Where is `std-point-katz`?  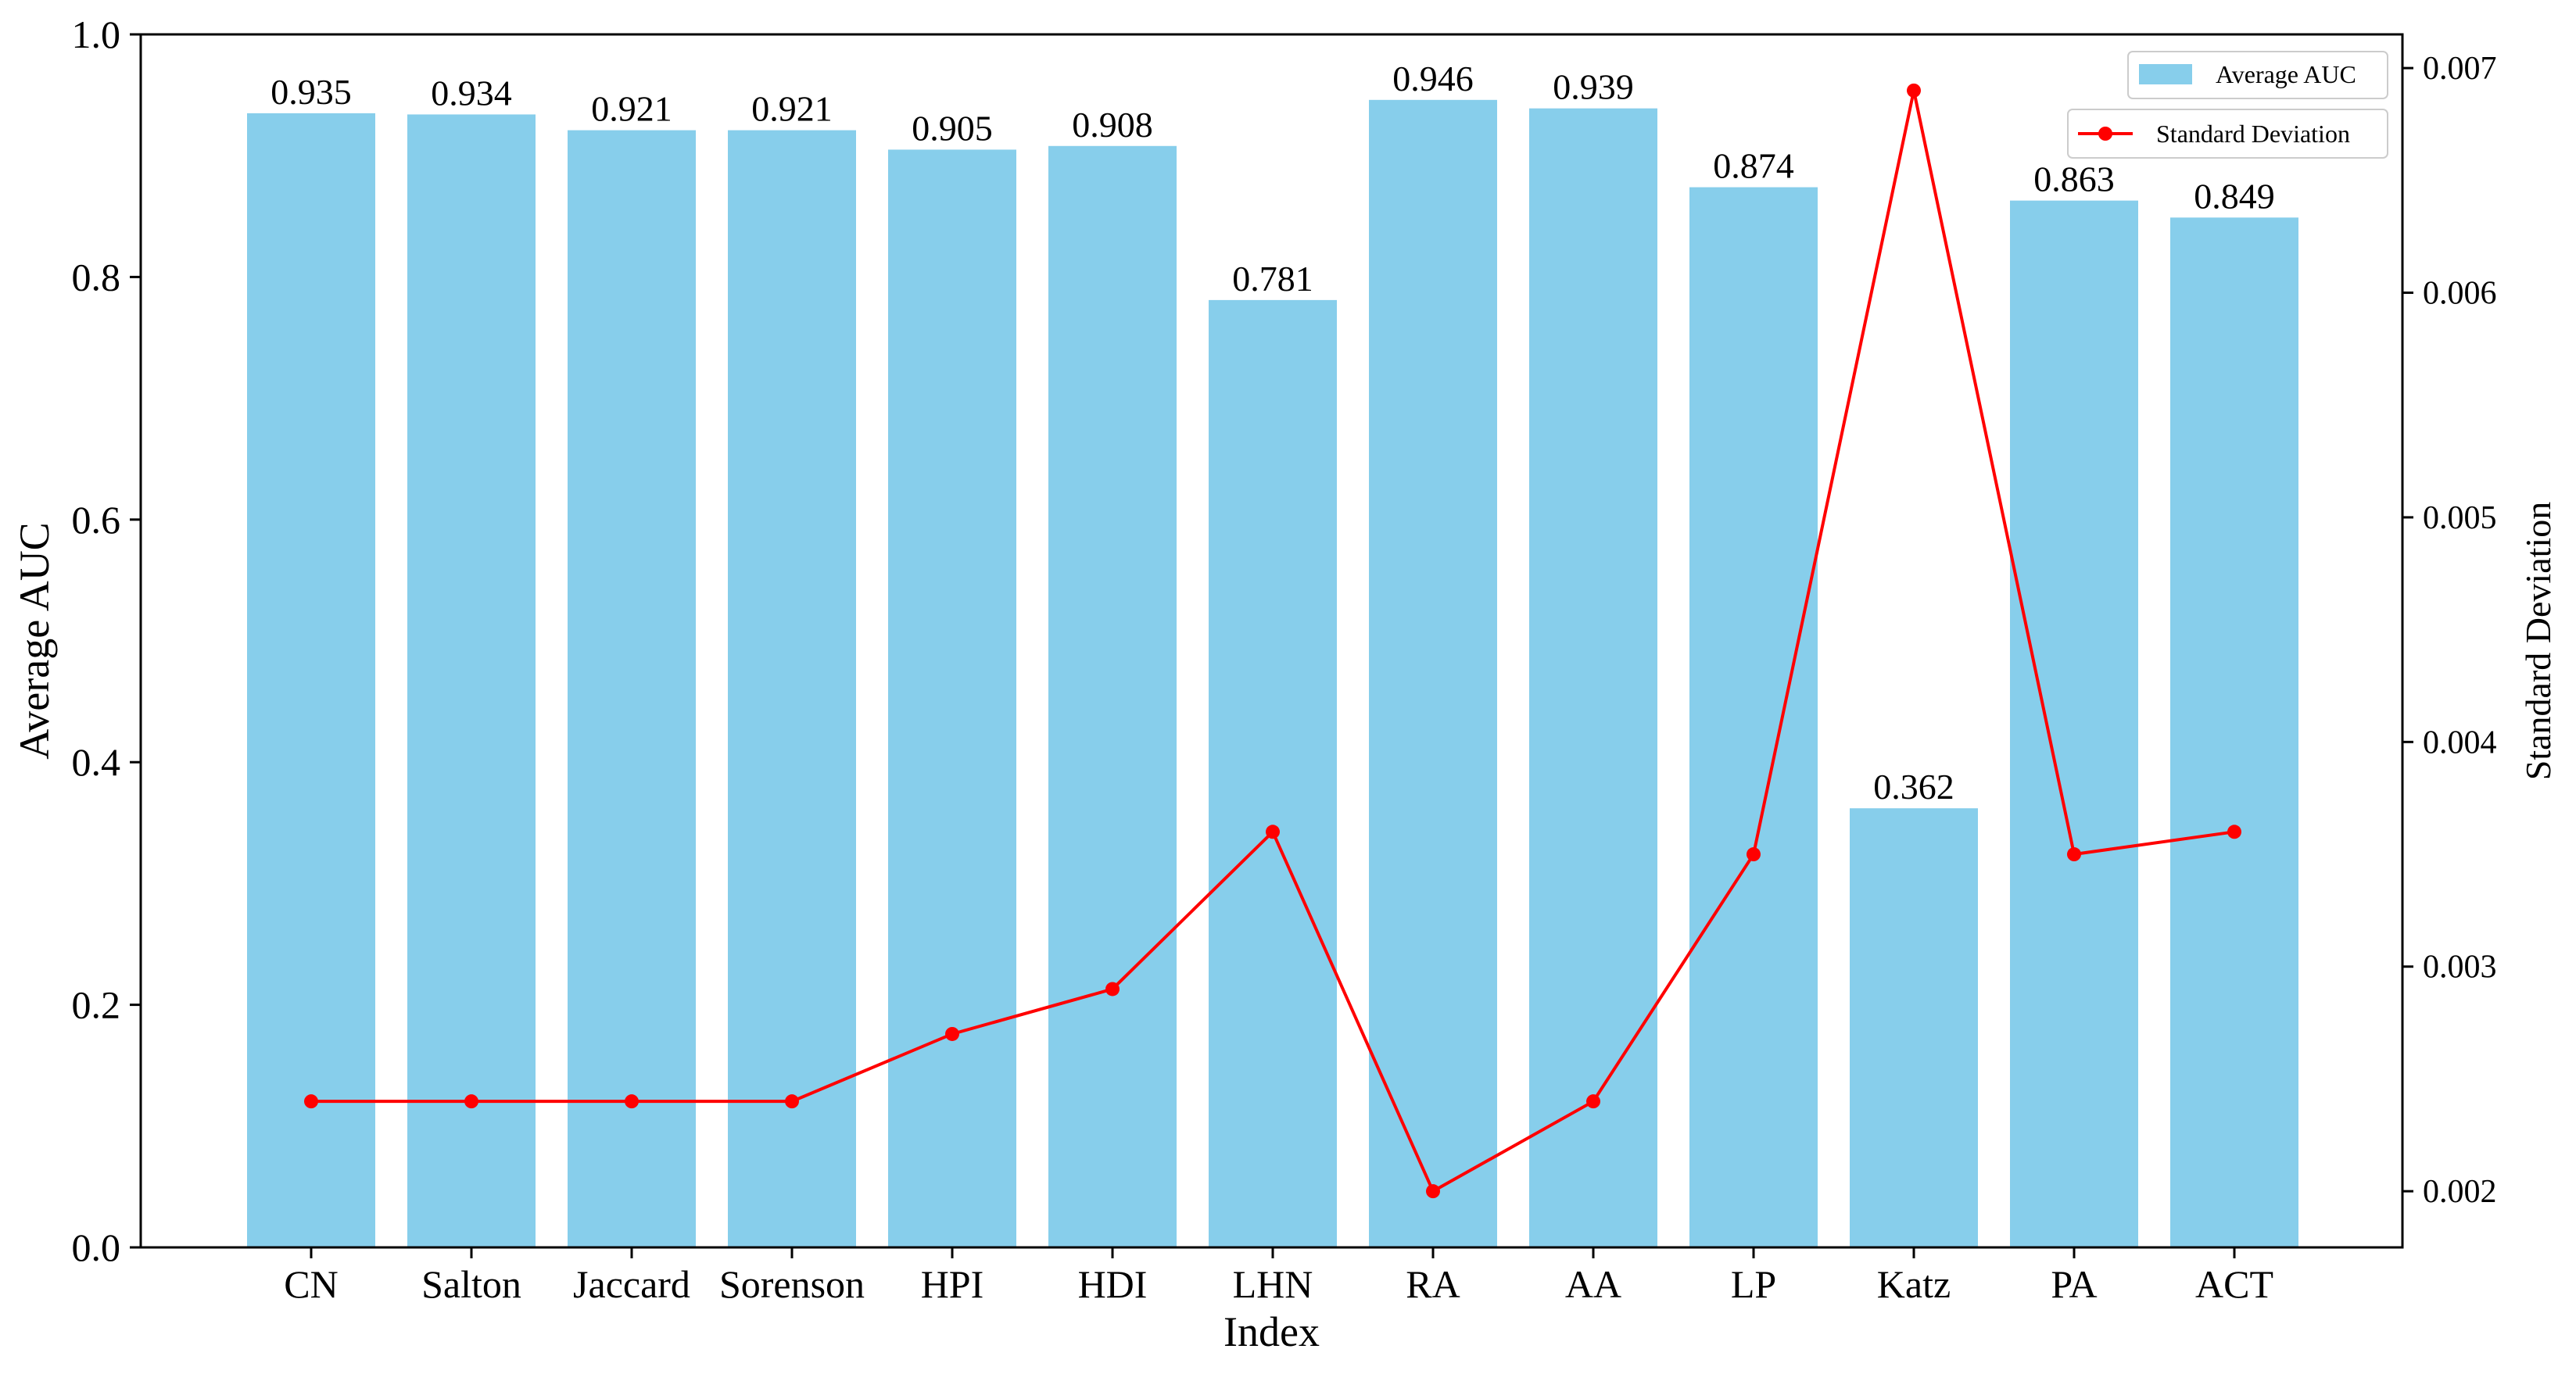
std-point-katz is located at coordinates (1914, 90).